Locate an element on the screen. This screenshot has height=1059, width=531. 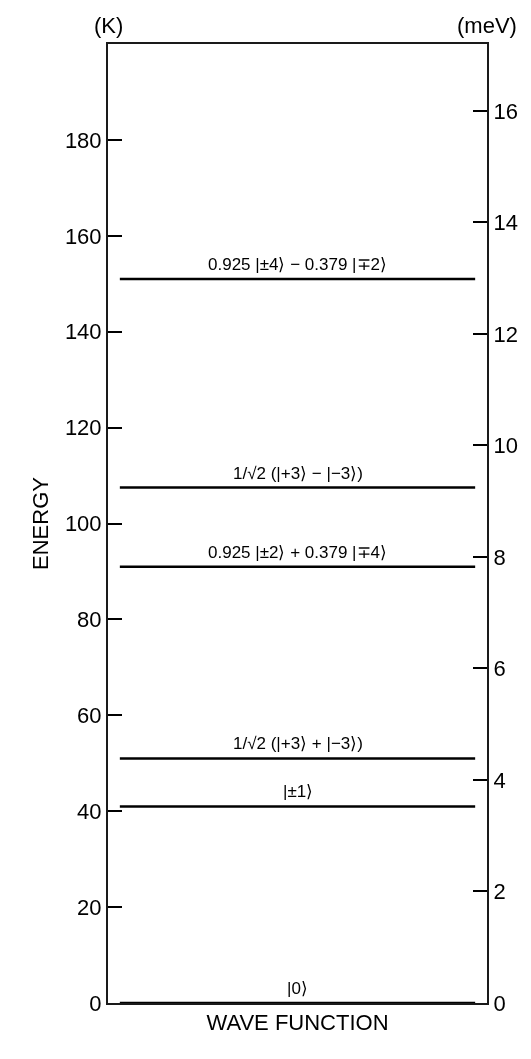
series-label: 1/√2 (|+3⟩ + |−3⟩) is located at coordinates (298, 743).